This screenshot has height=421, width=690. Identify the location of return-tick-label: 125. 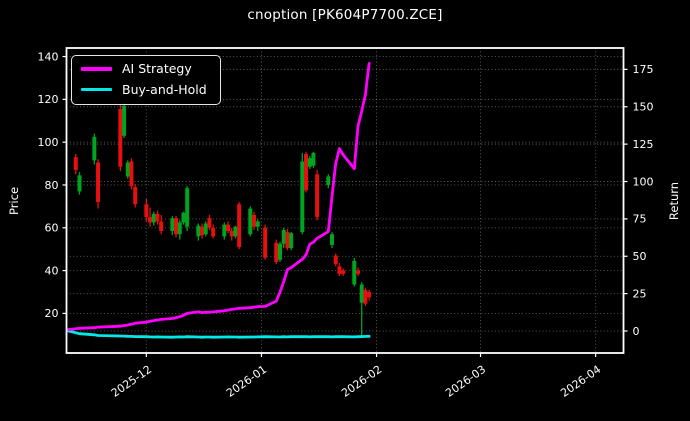
(643, 144).